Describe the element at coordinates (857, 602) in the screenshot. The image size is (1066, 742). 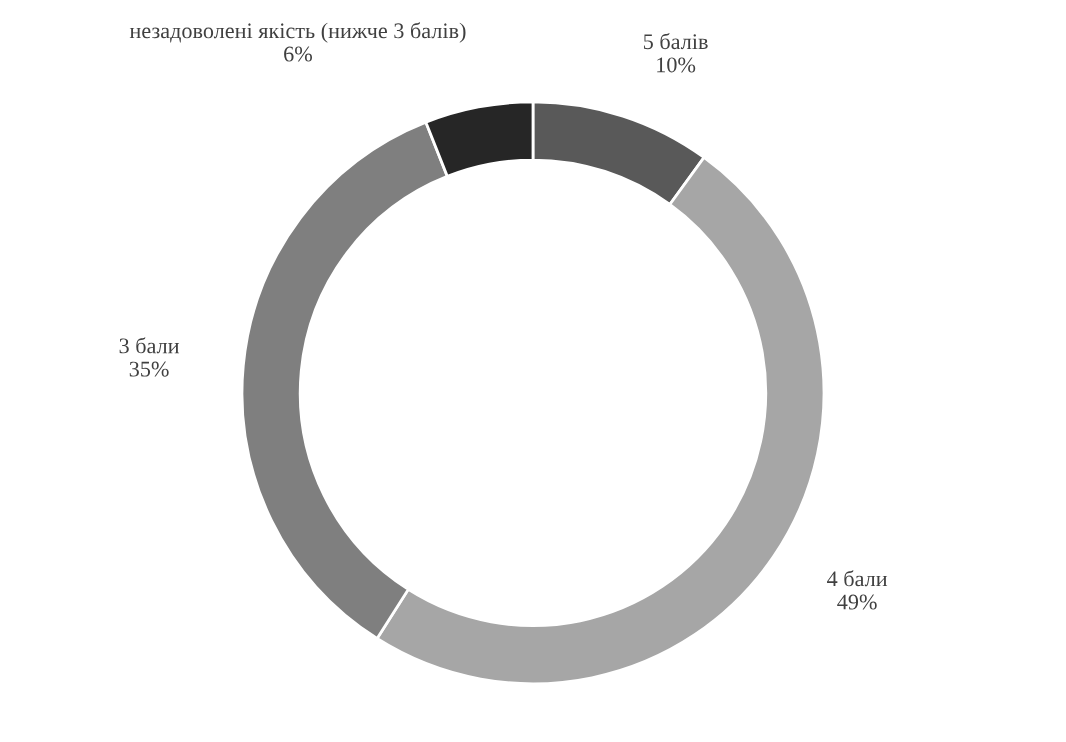
I see `data-label: 49%` at that location.